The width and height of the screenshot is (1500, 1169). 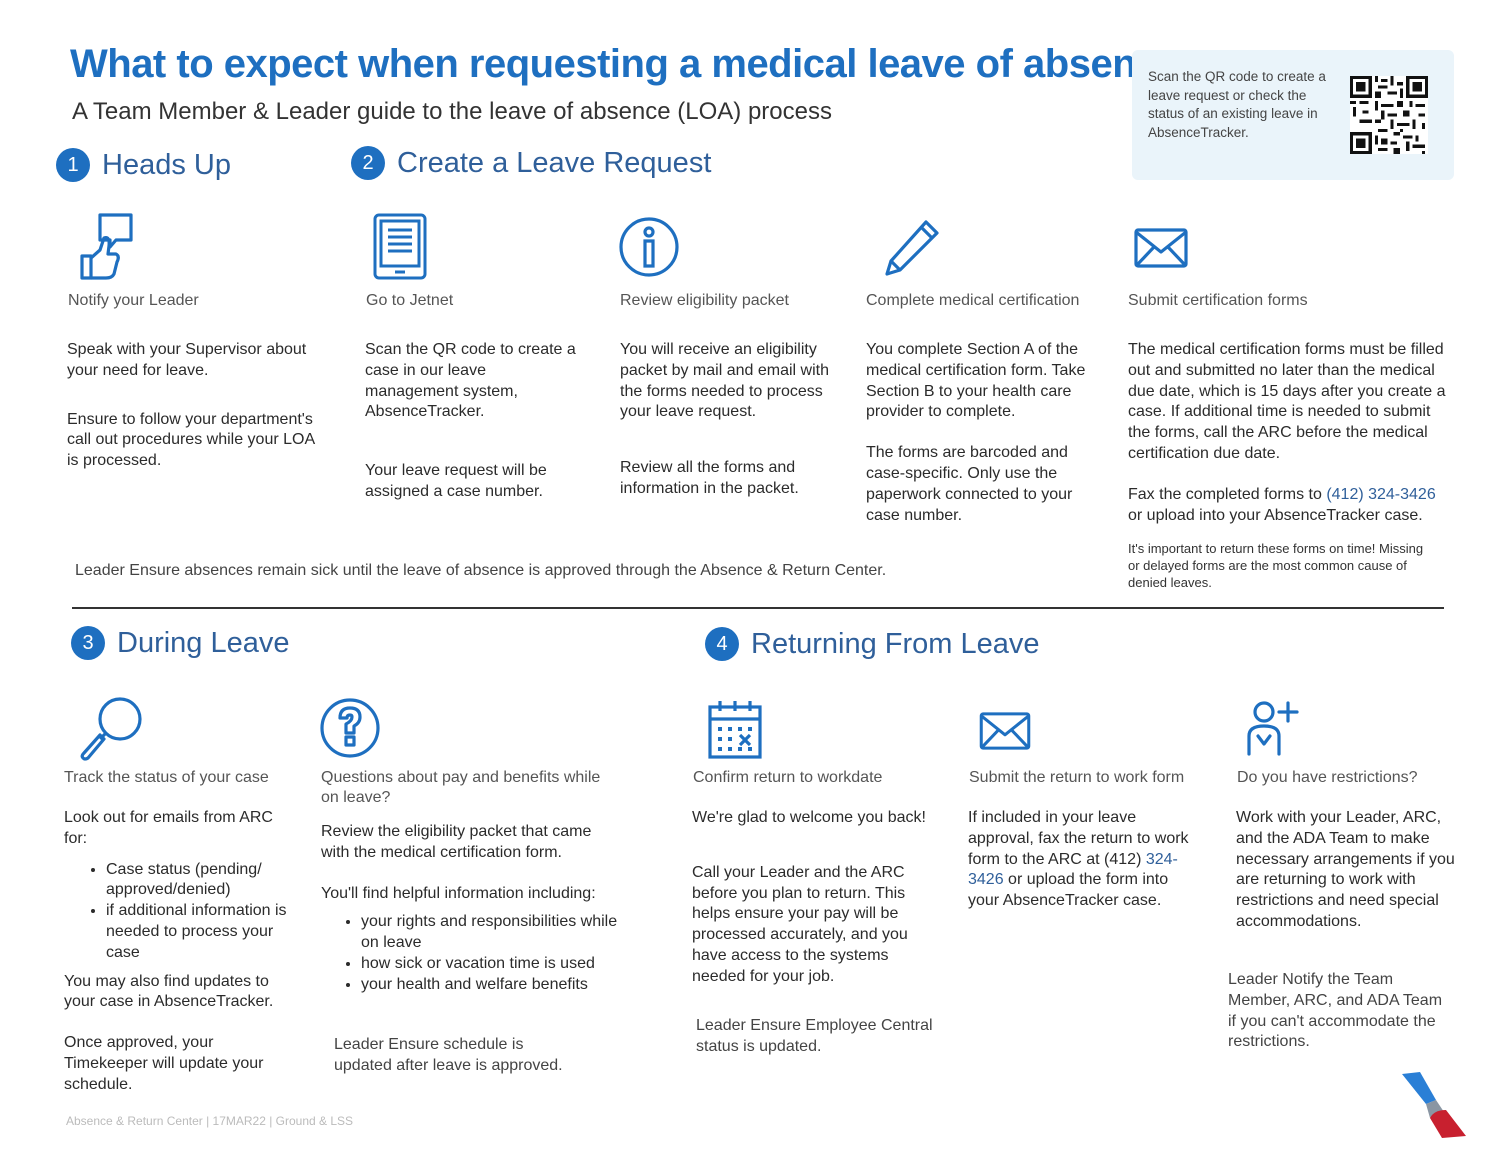 What do you see at coordinates (400, 246) in the screenshot?
I see `tablet-icon` at bounding box center [400, 246].